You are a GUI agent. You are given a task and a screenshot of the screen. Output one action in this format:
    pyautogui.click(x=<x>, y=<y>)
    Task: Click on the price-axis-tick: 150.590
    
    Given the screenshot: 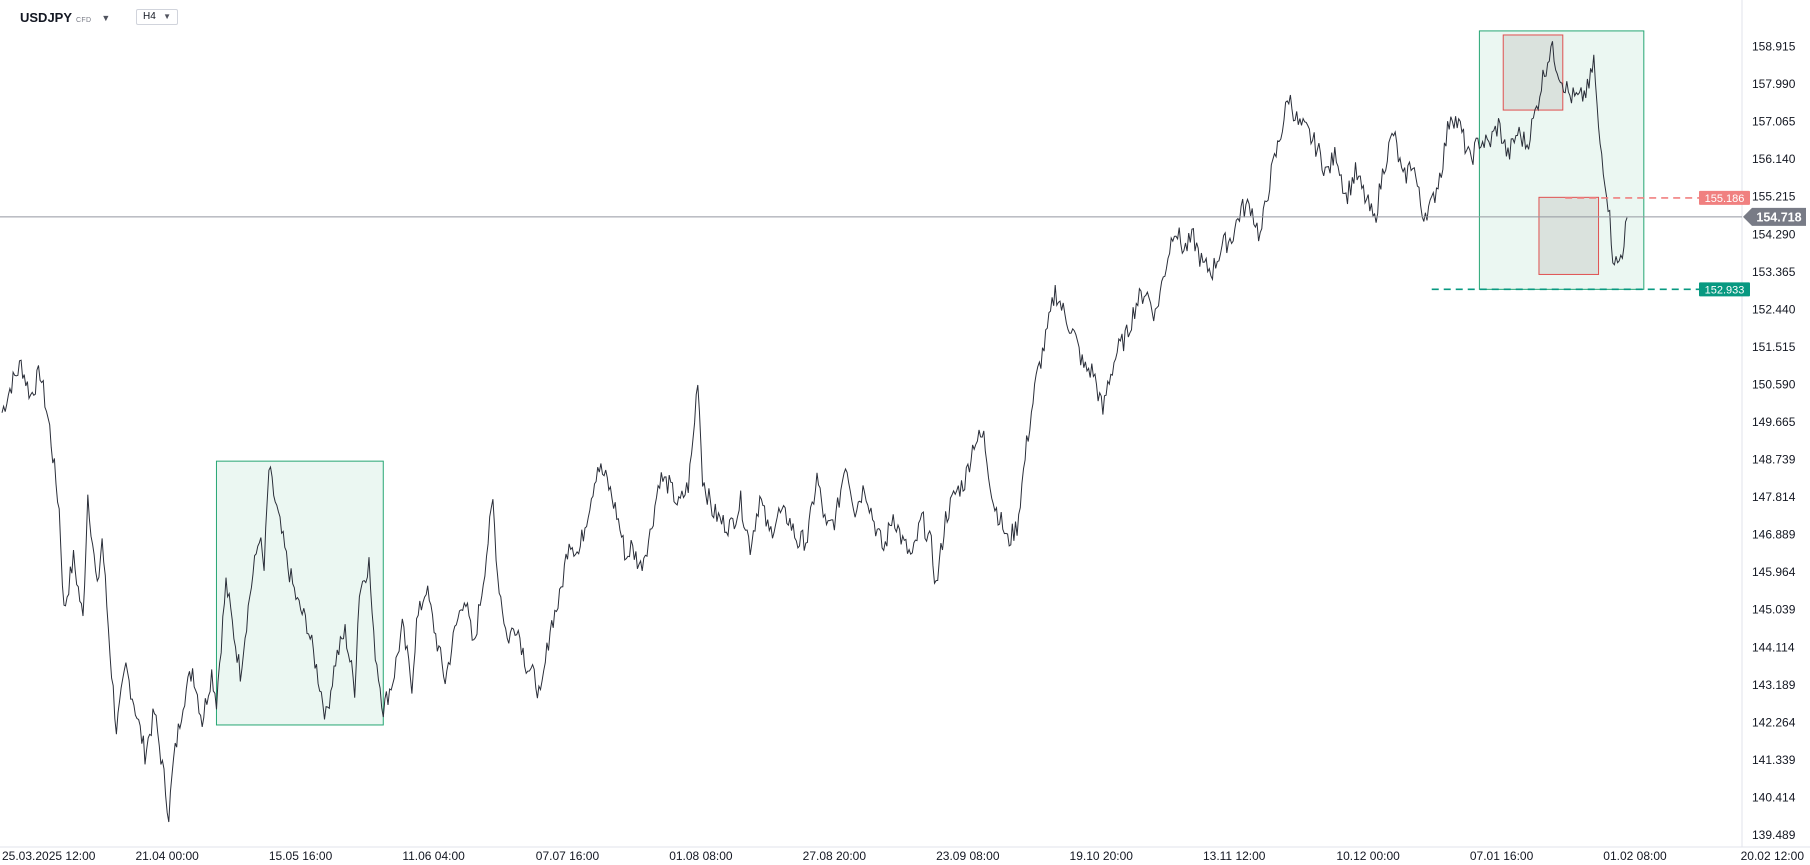 What is the action you would take?
    pyautogui.click(x=1774, y=384)
    